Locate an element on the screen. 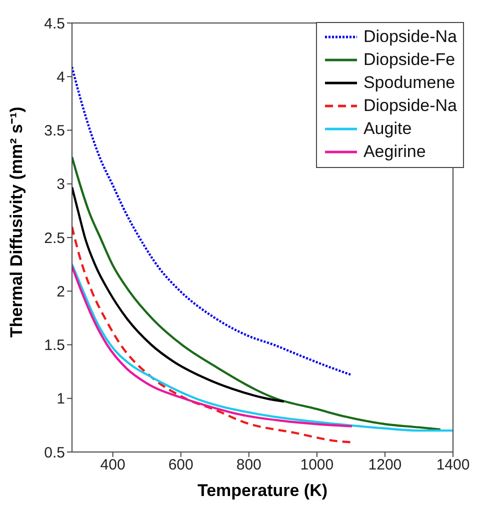  x-tick-label: 400 is located at coordinates (113, 465).